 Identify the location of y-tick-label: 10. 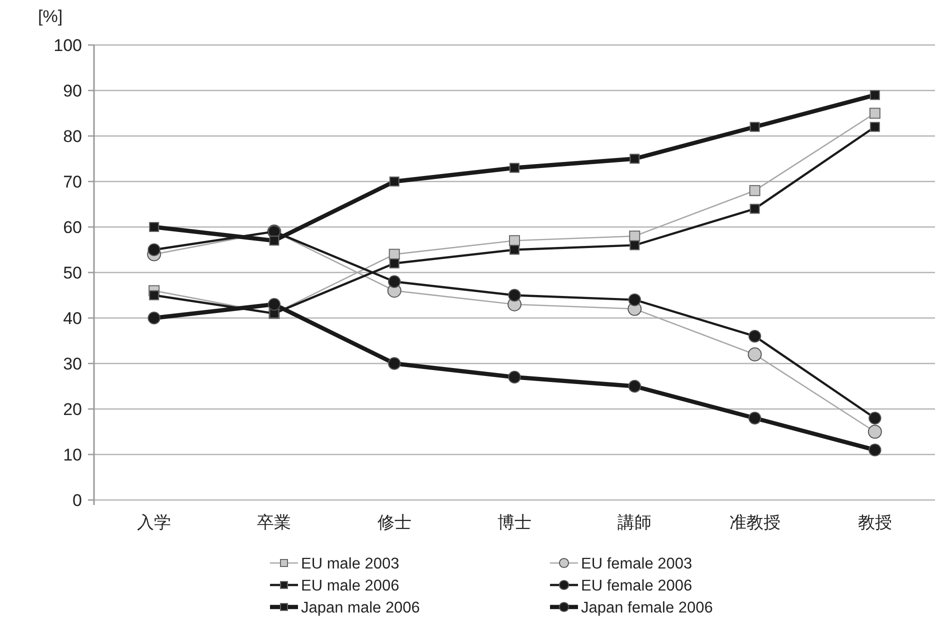
(72, 455).